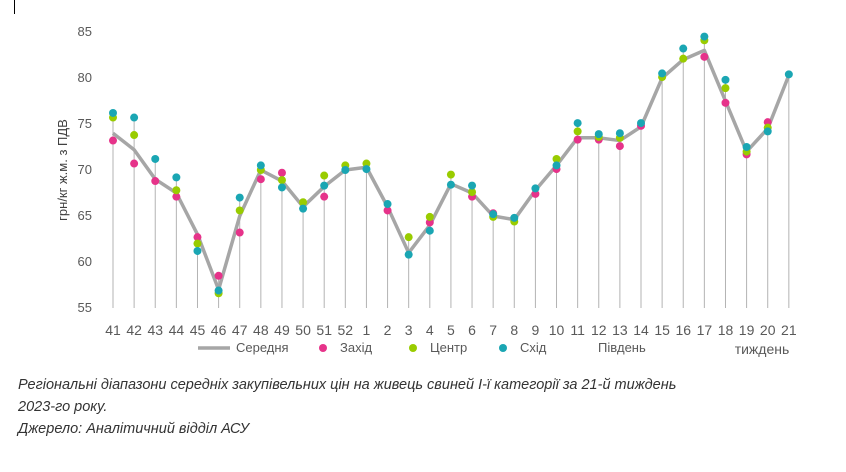  What do you see at coordinates (177, 330) in the screenshot?
I see `x-tick-label: 44` at bounding box center [177, 330].